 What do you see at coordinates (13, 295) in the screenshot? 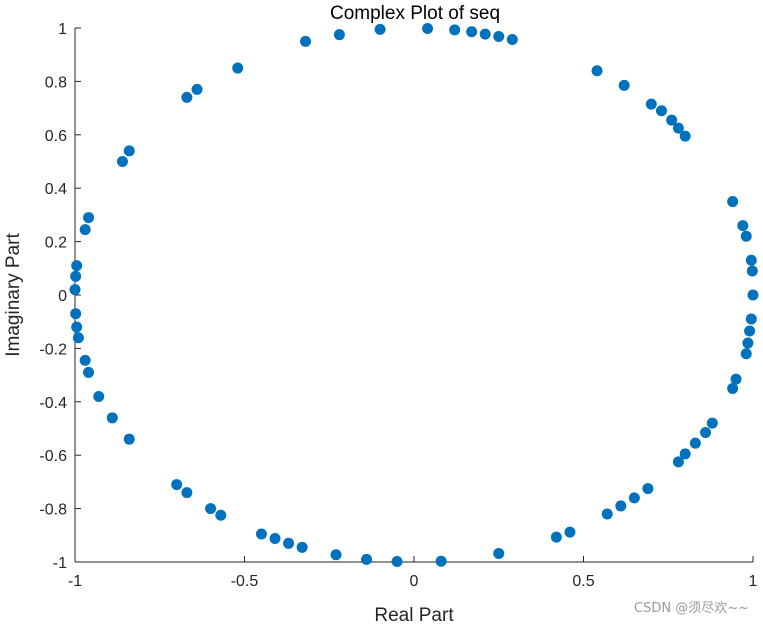
I see `y-axis-label: Imaginary Part` at bounding box center [13, 295].